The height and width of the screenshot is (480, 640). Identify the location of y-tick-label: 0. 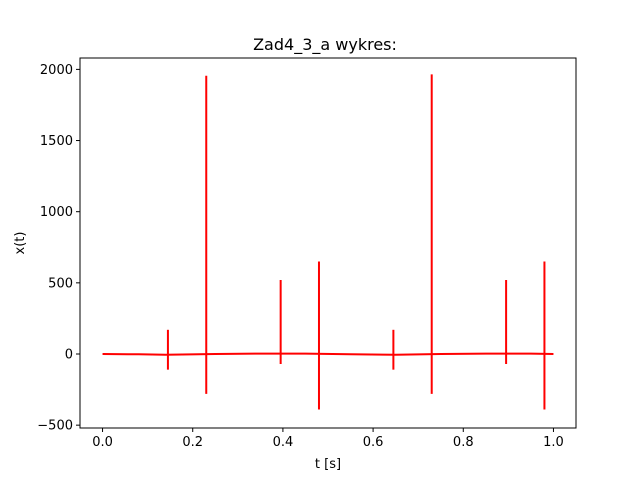
(69, 355).